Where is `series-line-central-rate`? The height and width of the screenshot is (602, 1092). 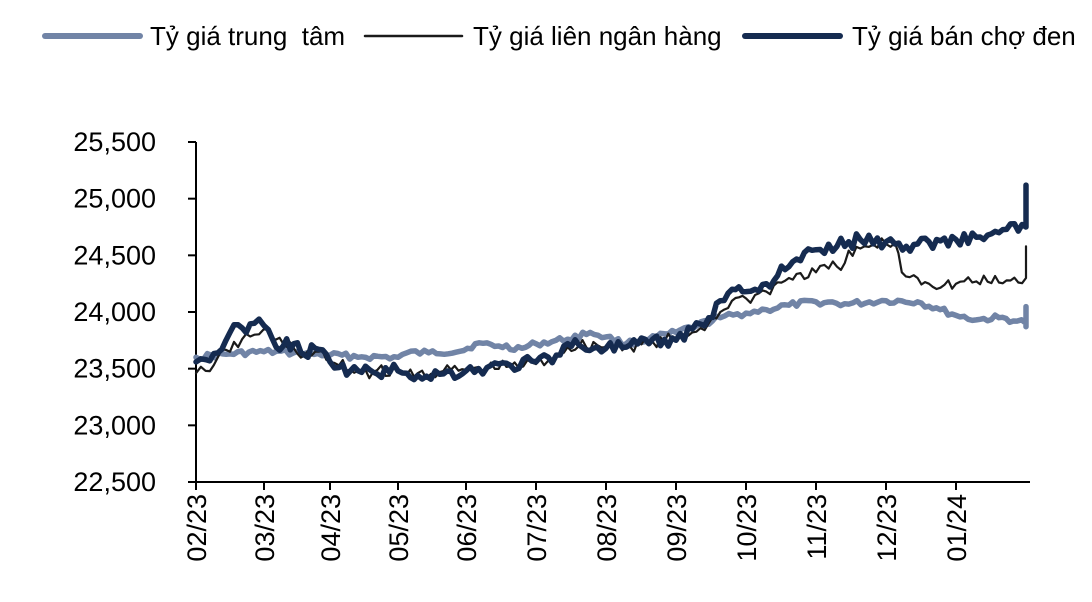 series-line-central-rate is located at coordinates (611, 330).